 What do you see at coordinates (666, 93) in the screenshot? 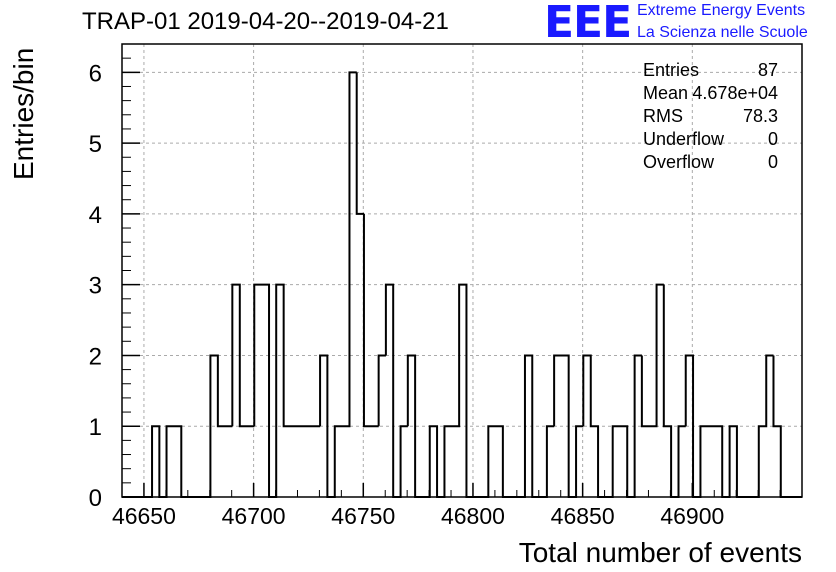
I see `stat-mean-label: Mean` at bounding box center [666, 93].